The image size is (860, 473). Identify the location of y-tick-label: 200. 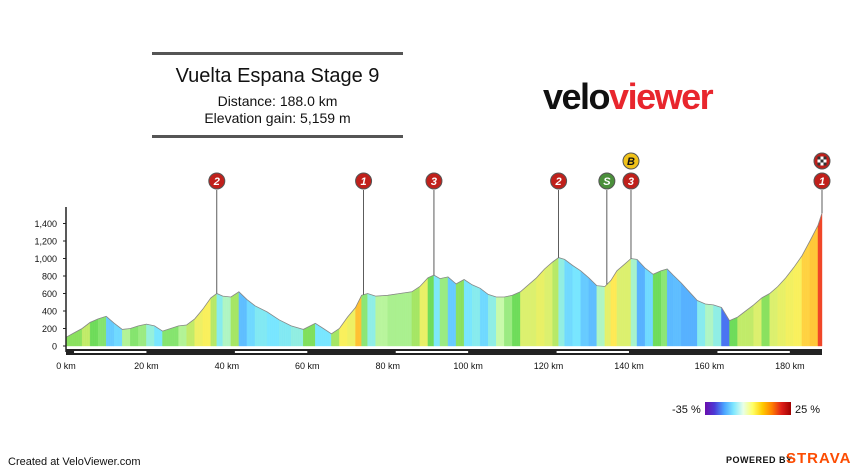
(49, 329).